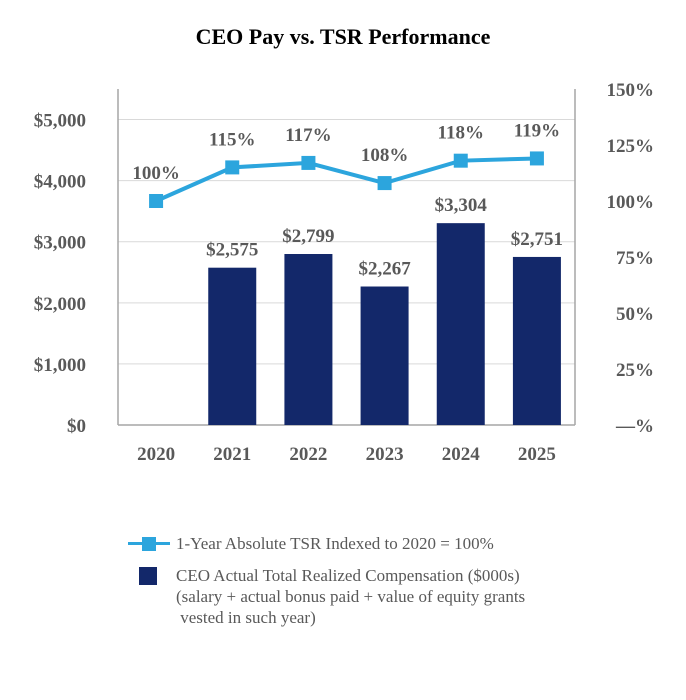 The width and height of the screenshot is (686, 700). What do you see at coordinates (631, 146) in the screenshot?
I see `y-right-tick-label: 125%` at bounding box center [631, 146].